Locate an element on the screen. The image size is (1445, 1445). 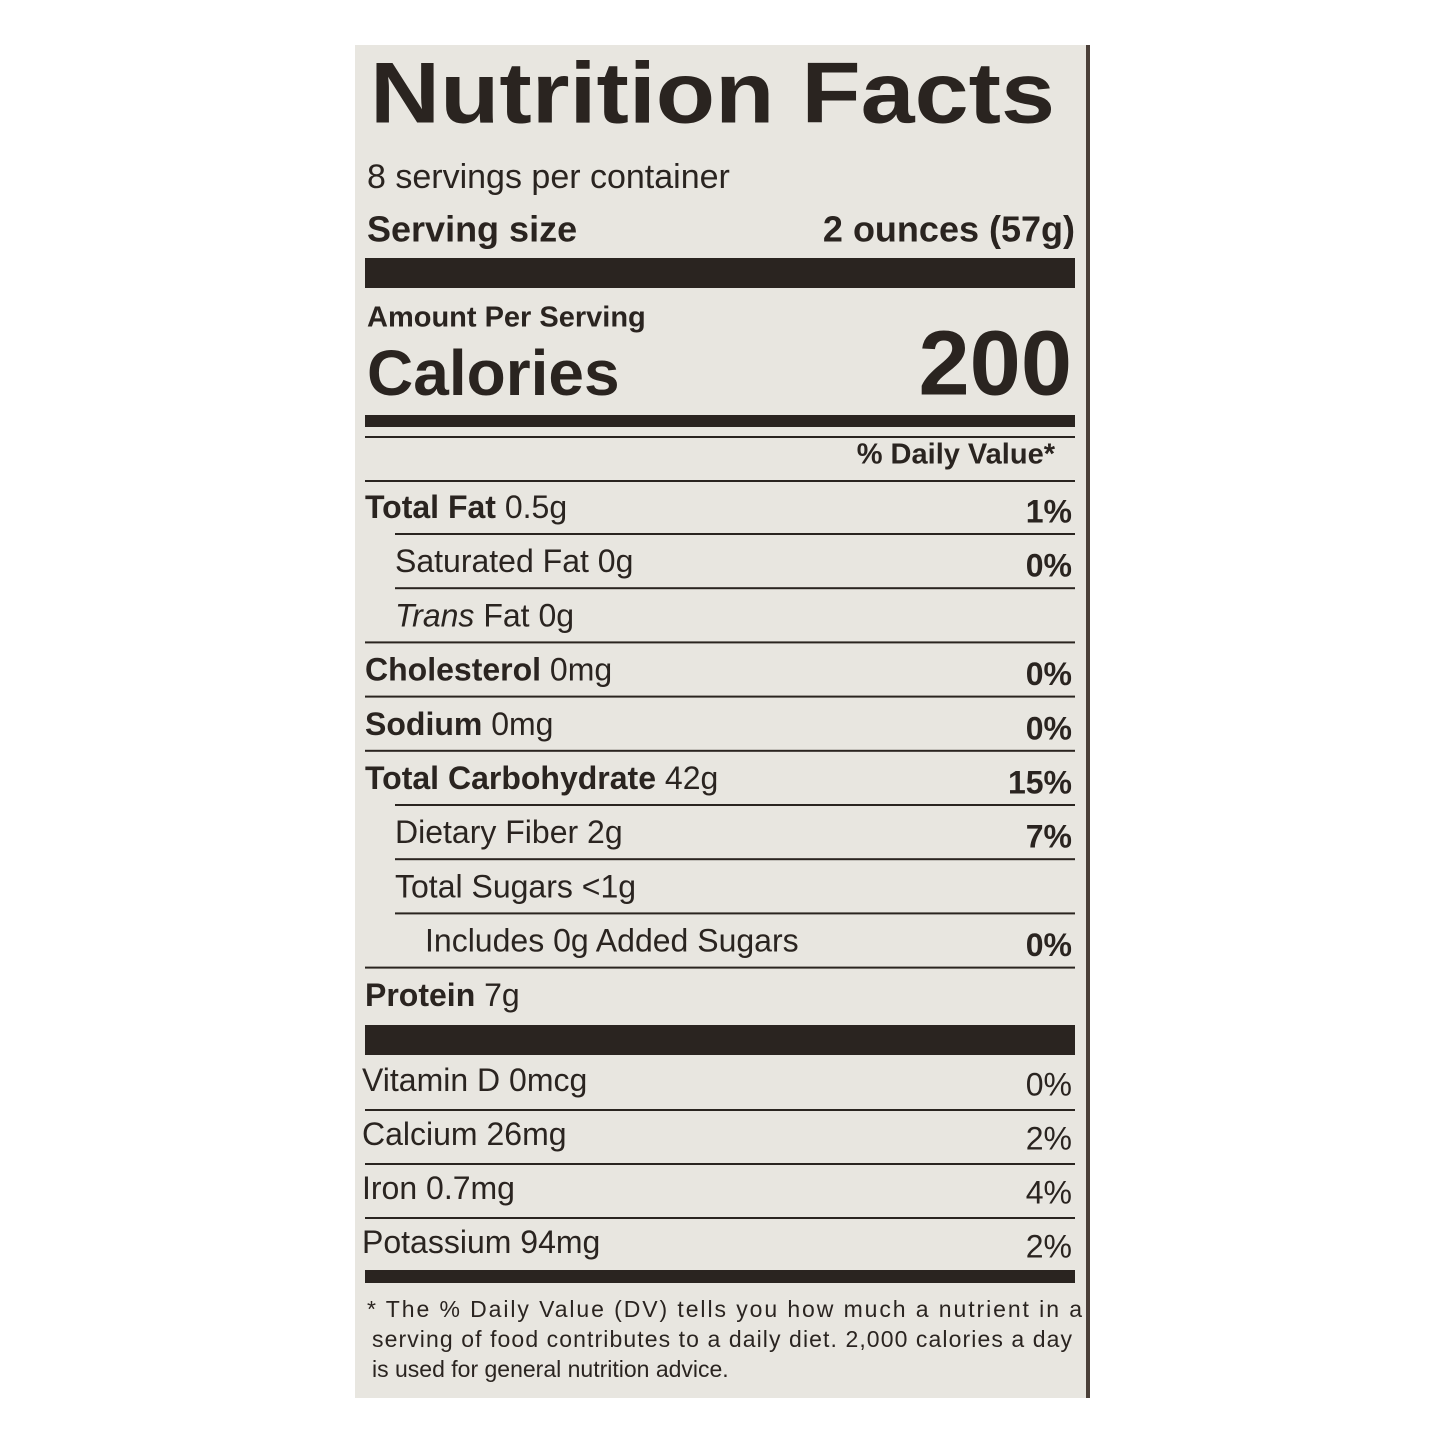
nutrient-text: Sodium 0mg is located at coordinates (459, 724).